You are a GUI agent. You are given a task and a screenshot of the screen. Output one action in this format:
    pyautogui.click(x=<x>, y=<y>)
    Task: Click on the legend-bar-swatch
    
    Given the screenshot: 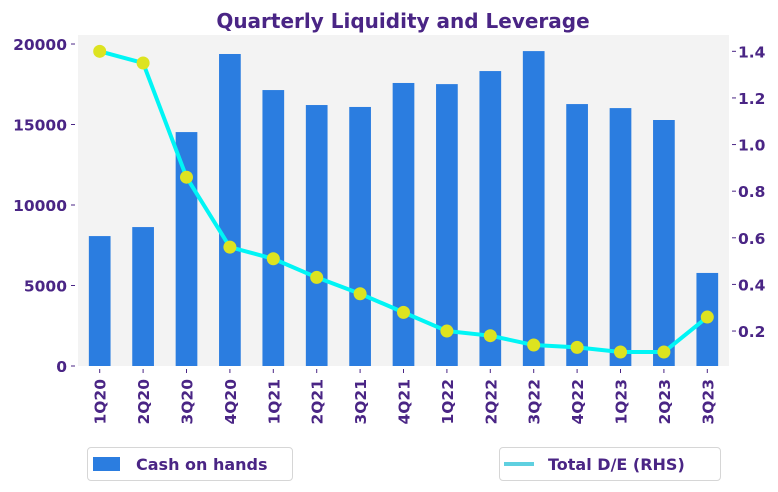 What is the action you would take?
    pyautogui.click(x=106, y=464)
    